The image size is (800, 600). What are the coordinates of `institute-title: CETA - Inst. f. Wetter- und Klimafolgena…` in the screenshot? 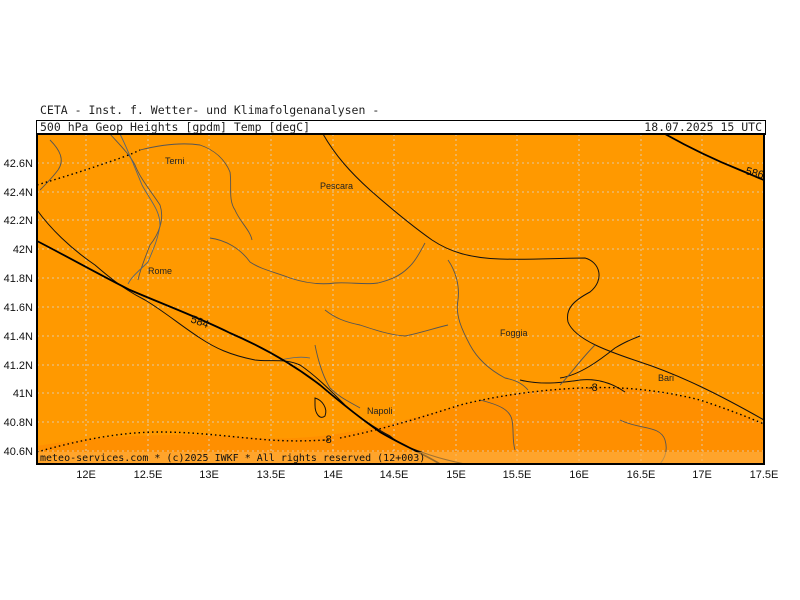 It's located at (210, 110).